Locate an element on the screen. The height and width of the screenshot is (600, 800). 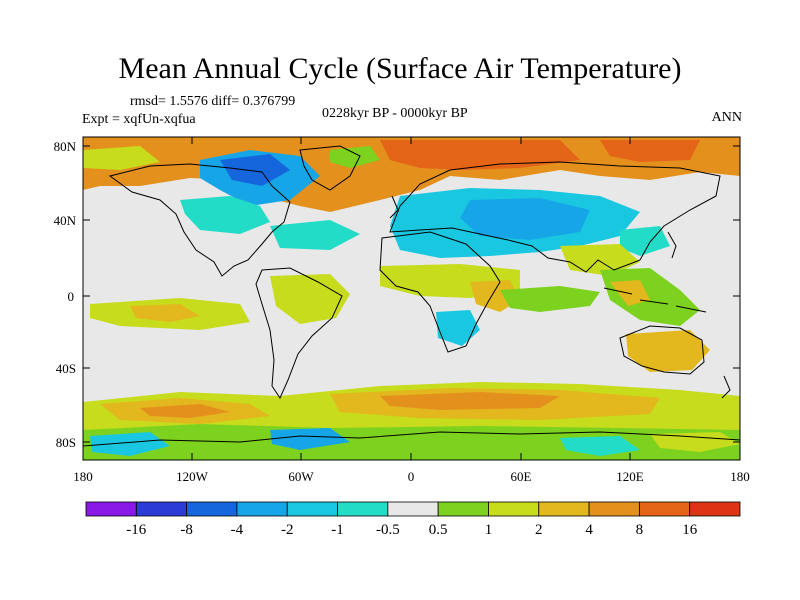
period-label: 0228kyr BP - 0000kyr BP is located at coordinates (395, 113).